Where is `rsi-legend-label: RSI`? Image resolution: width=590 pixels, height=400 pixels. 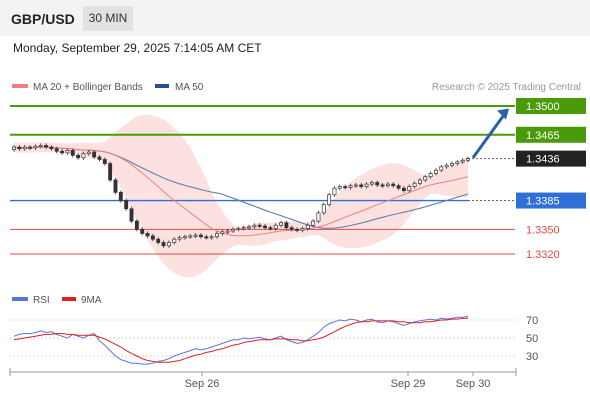
rsi-legend-label: RSI is located at coordinates (41, 300).